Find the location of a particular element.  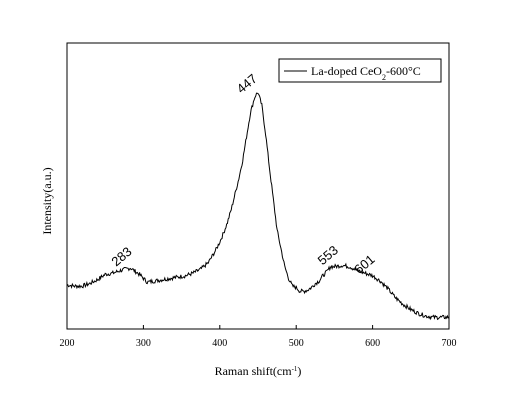

legend-entry-subscript: 2 is located at coordinates (384, 77).